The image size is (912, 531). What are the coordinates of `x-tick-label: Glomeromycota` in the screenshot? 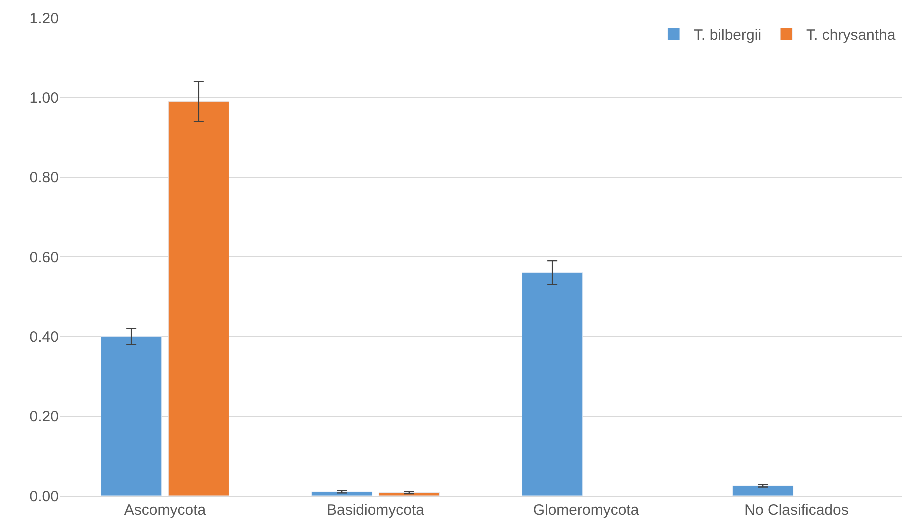 It's located at (586, 510).